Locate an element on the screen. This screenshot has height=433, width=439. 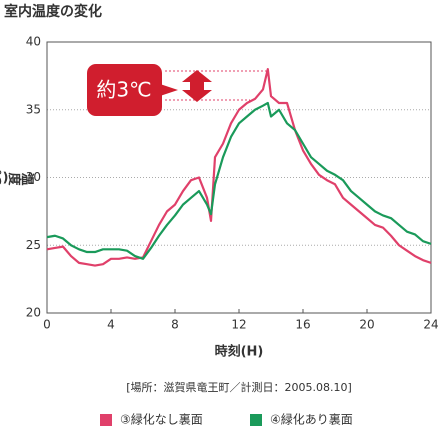
annotation: 約3℃ is located at coordinates (177, 90).